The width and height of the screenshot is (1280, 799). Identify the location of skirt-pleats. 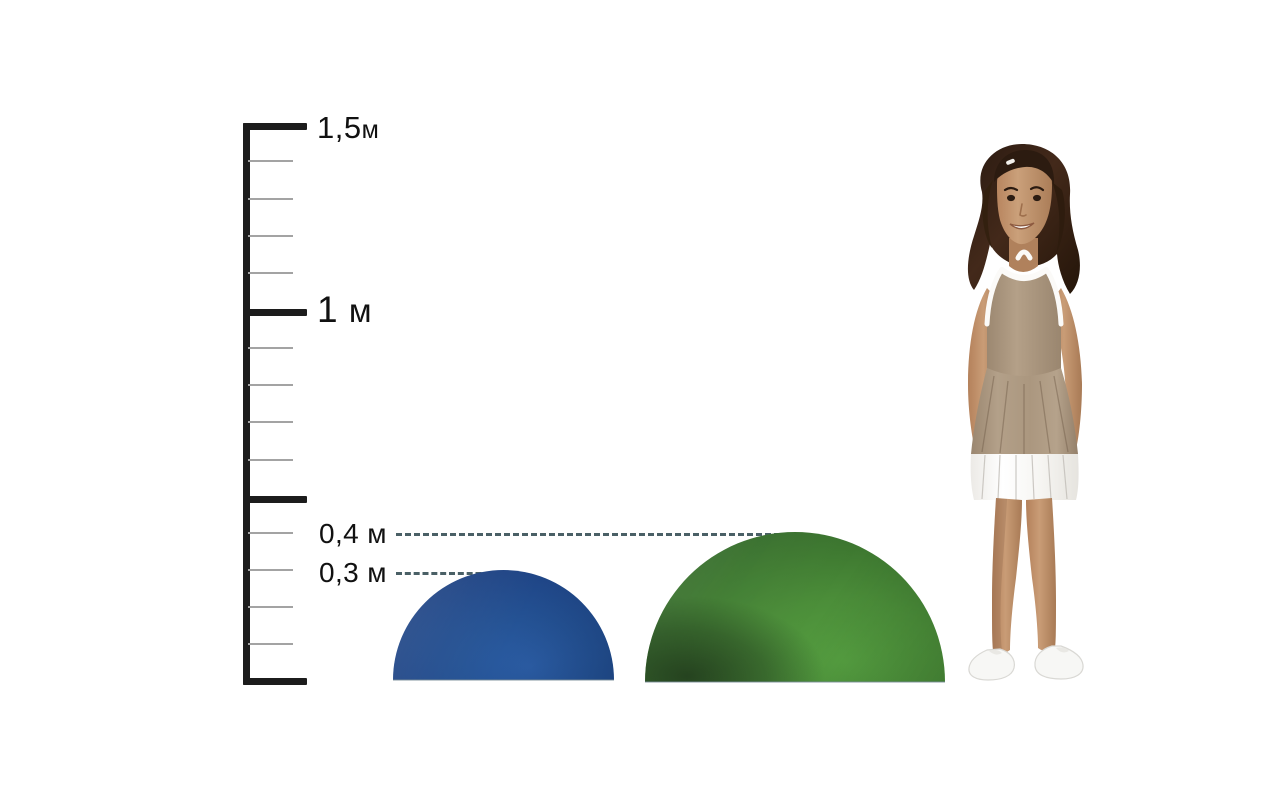
(1025, 414).